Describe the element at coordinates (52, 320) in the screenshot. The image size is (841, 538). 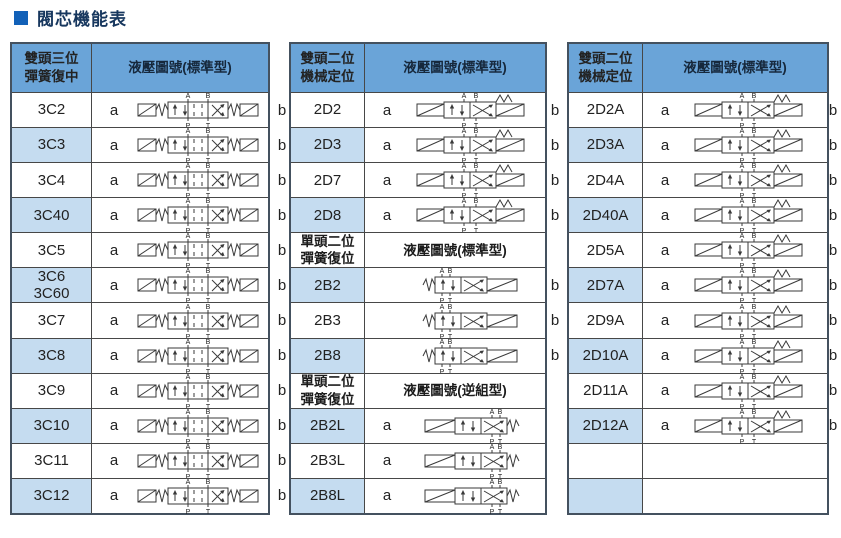
I see `model-code-cell: 3C7` at that location.